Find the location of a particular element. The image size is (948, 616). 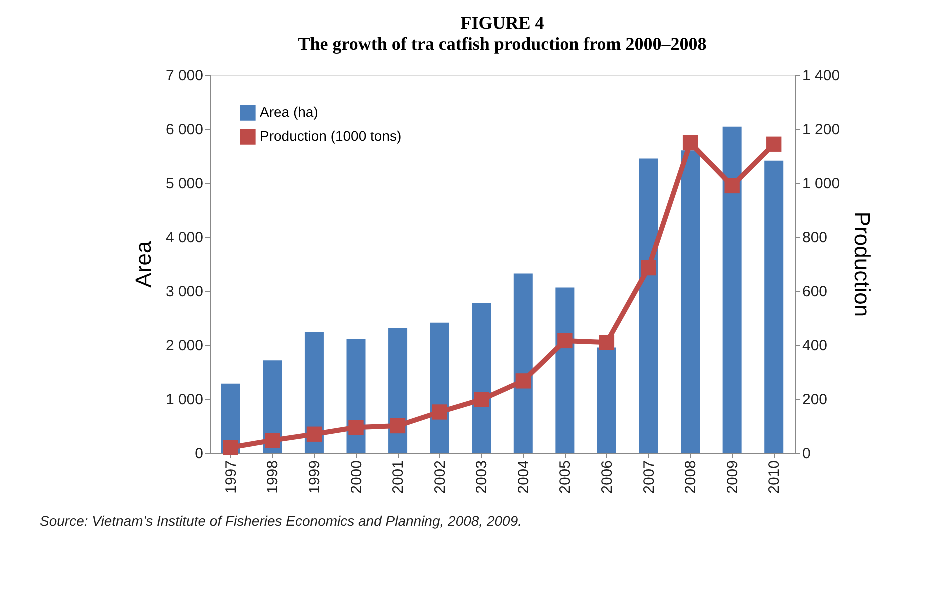

y-axis-title: Area is located at coordinates (143, 264).